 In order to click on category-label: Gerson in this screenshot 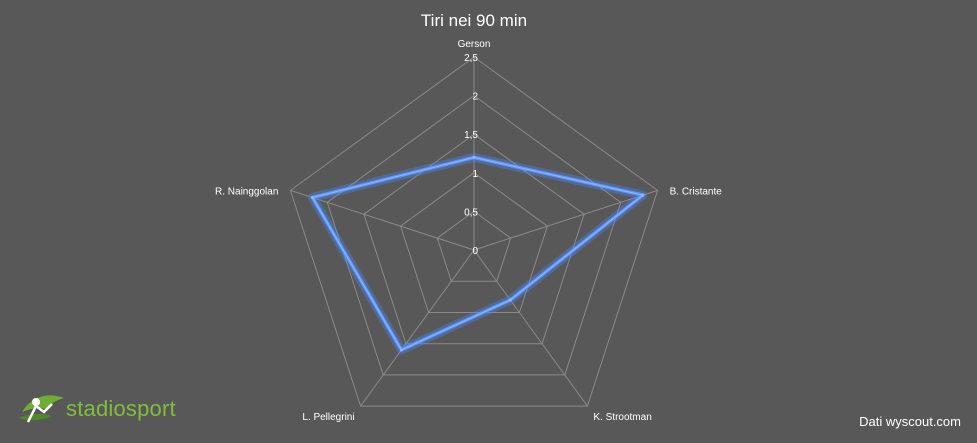, I will do `click(474, 44)`.